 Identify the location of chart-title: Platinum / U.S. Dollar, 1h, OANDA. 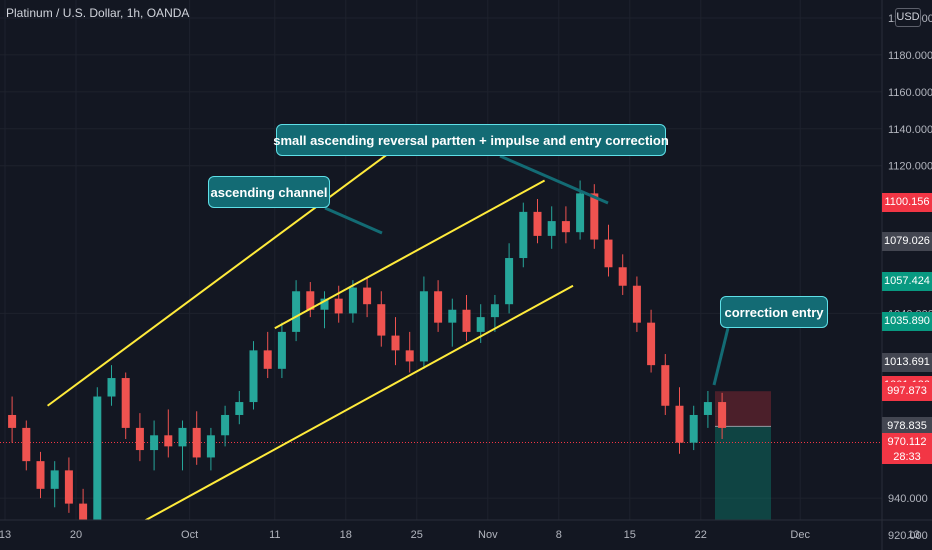
(98, 13).